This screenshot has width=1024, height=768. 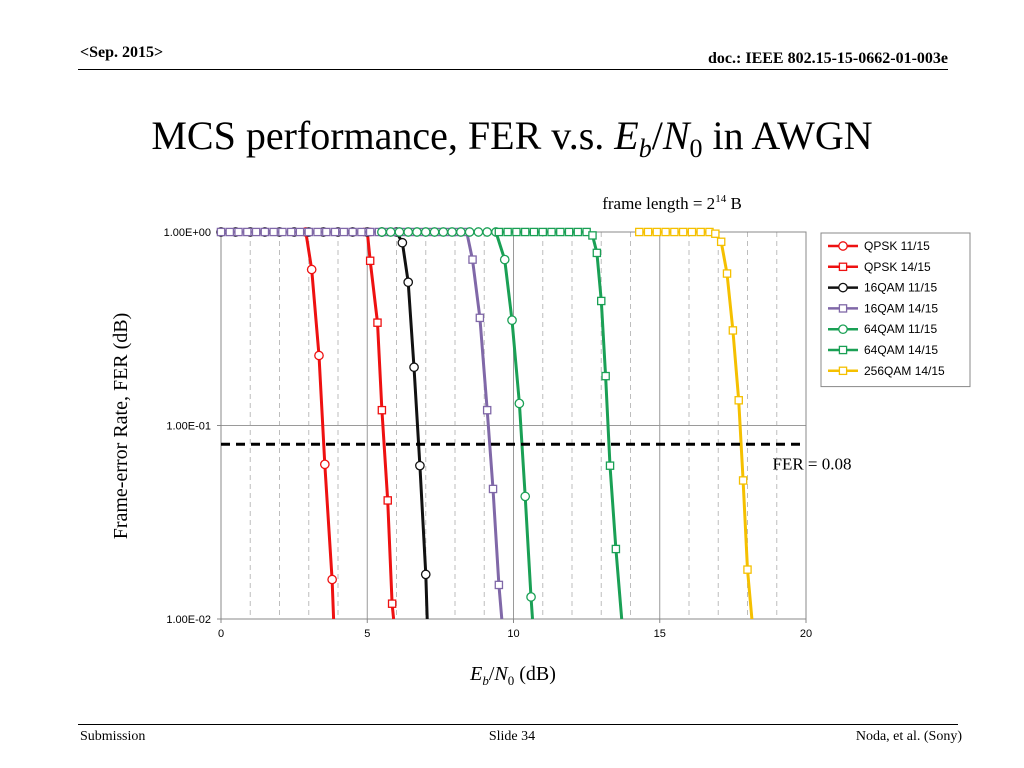 What do you see at coordinates (900, 288) in the screenshot?
I see `legend-label: 16QAM 11/15` at bounding box center [900, 288].